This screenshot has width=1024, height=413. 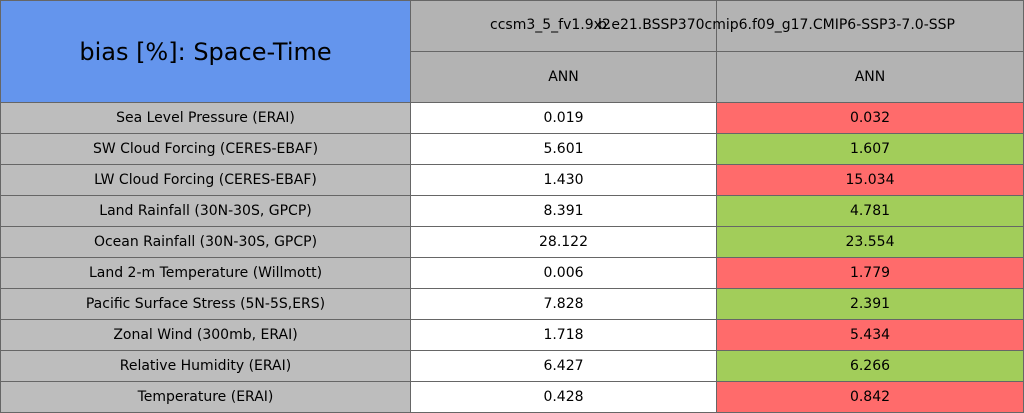 I want to click on row-label: Temperature (ERAI), so click(x=205, y=397).